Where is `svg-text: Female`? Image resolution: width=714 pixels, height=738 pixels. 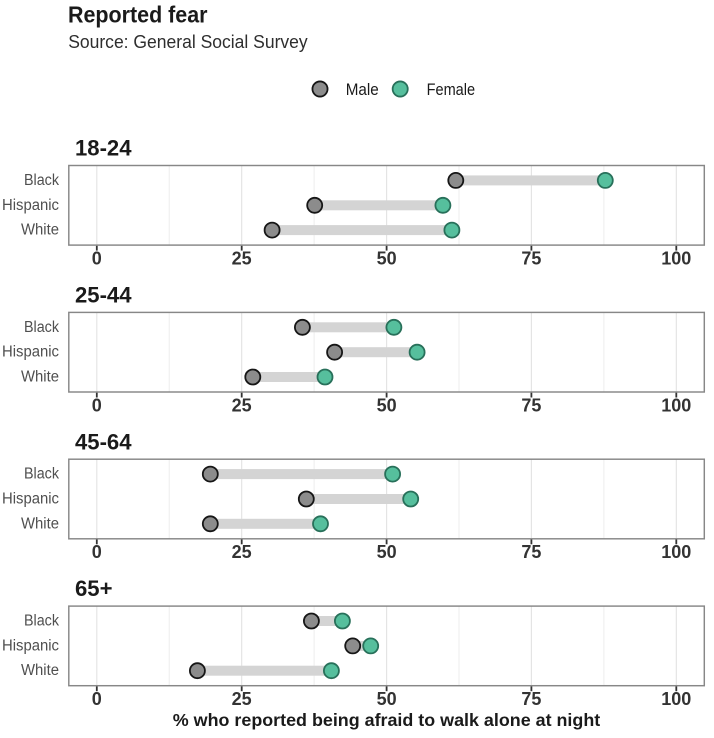
svg-text: Female is located at coordinates (451, 89).